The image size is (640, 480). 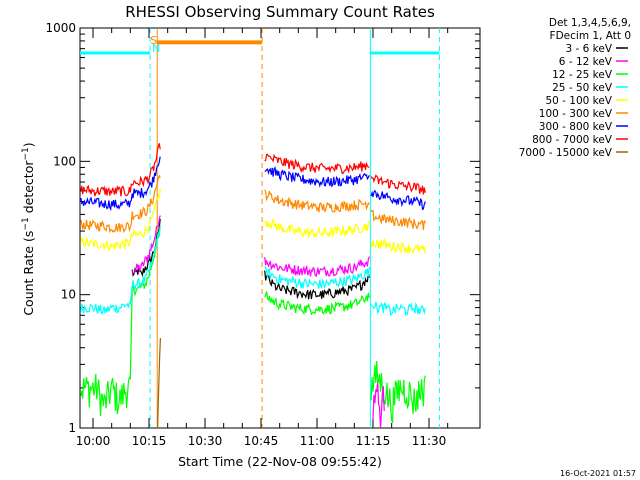 I want to click on legend-label: 800 - 7000 keV, so click(x=572, y=140).